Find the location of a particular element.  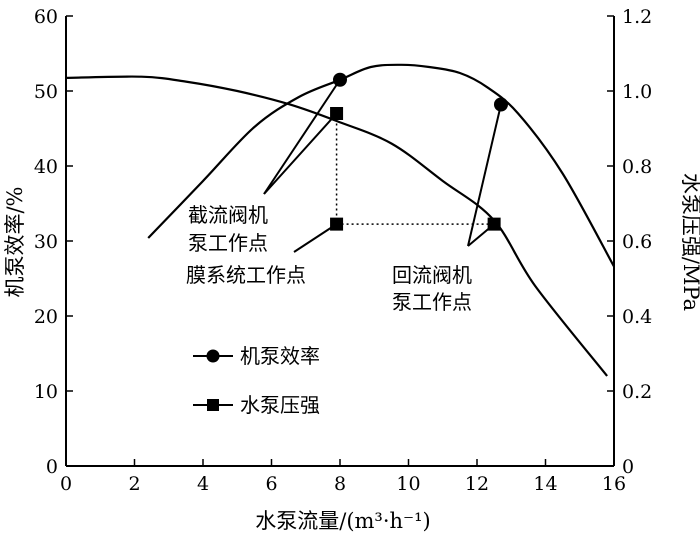

x-axis-ticks: 0 2 4 6 8 10 12 14 16 is located at coordinates (343, 477).